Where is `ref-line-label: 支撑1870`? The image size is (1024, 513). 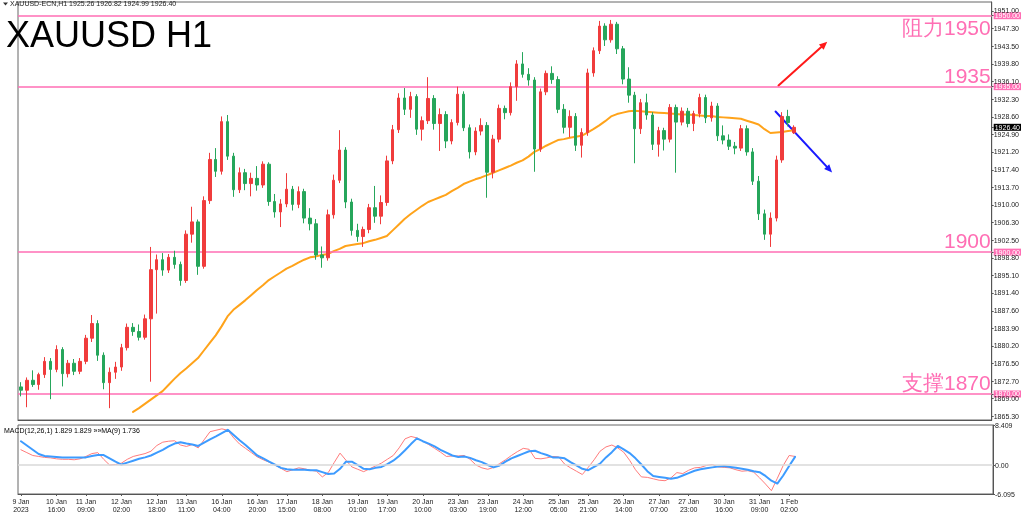 ref-line-label: 支撑1870 is located at coordinates (946, 382).